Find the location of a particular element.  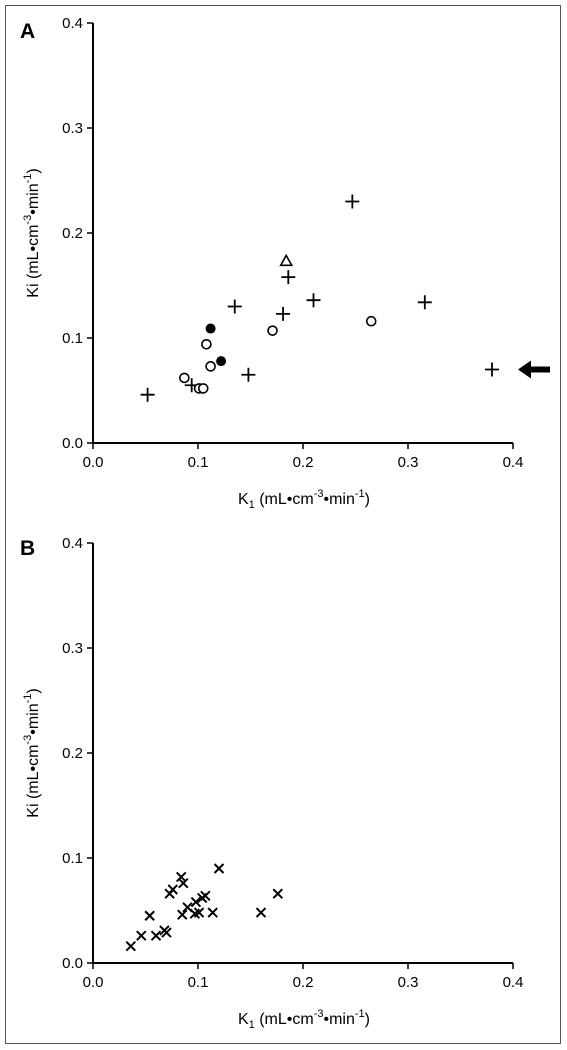

panel-a-y-axis-label: Ki (mL•cm-3•min-1) is located at coordinates (32, 232).